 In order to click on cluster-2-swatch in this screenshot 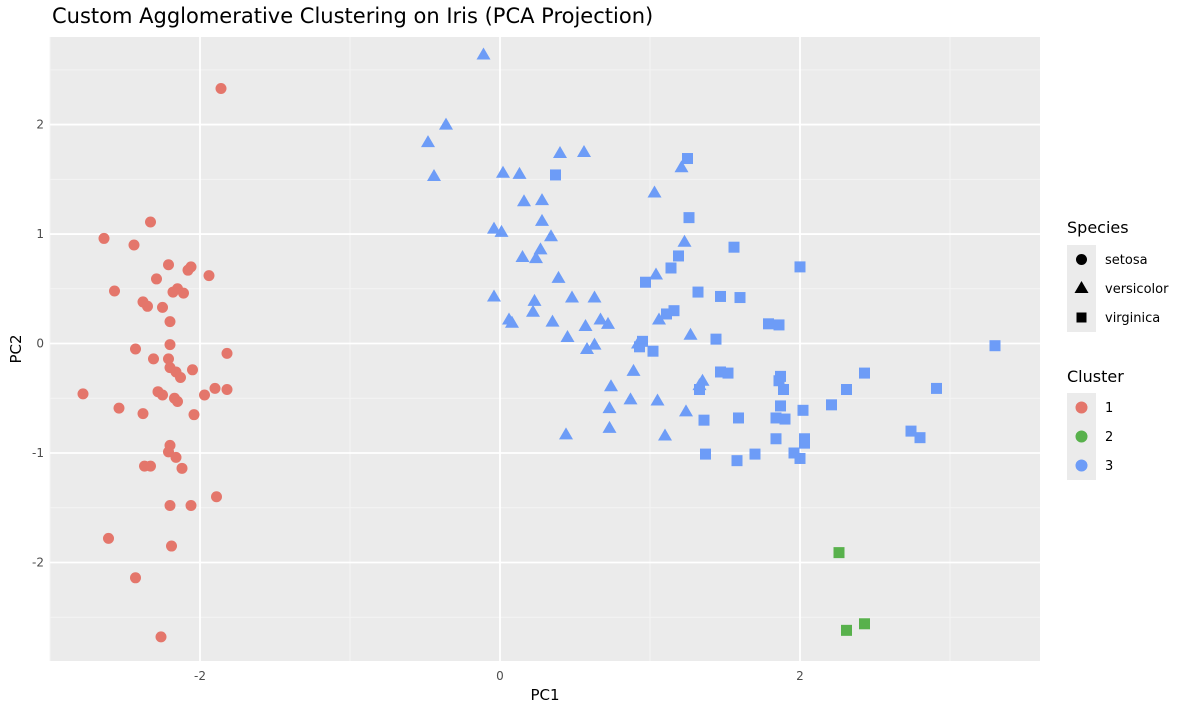, I will do `click(1081, 436)`.